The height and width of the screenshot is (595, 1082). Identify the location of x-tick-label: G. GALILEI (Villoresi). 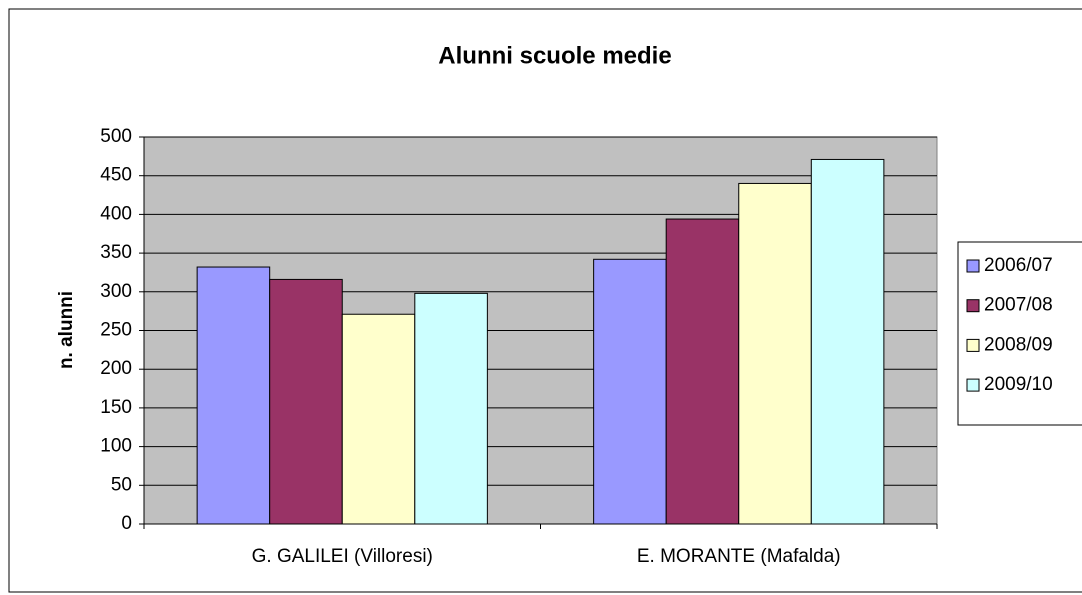
(342, 556).